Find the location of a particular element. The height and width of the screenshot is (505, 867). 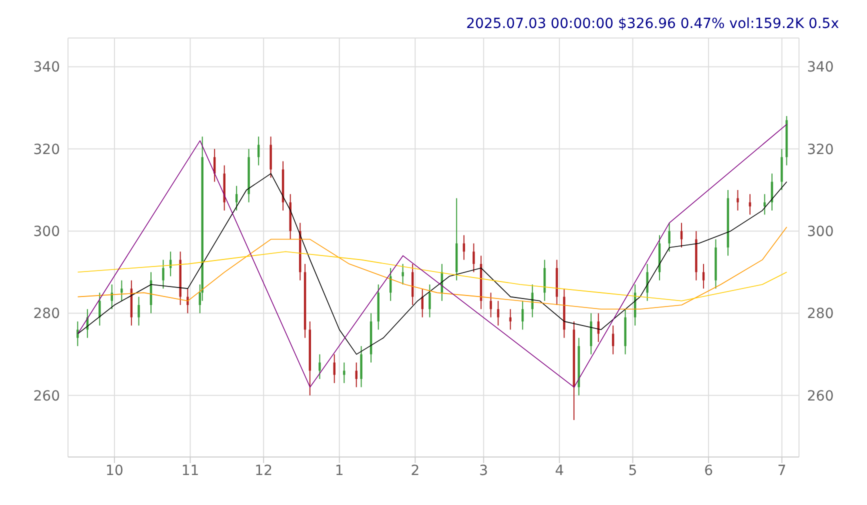

y-tick-label: 320 is located at coordinates (46, 150).